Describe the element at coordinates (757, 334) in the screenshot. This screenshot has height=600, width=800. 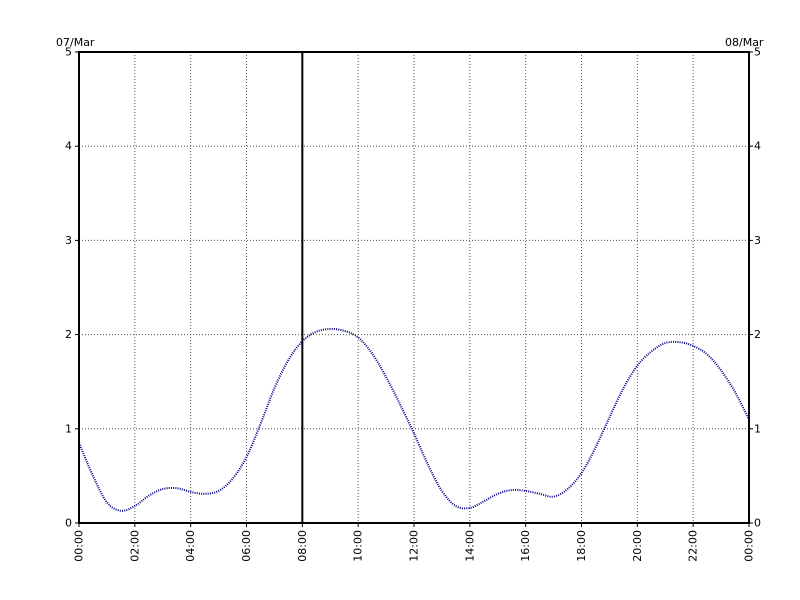
I see `y-tick-label-right: 2` at that location.